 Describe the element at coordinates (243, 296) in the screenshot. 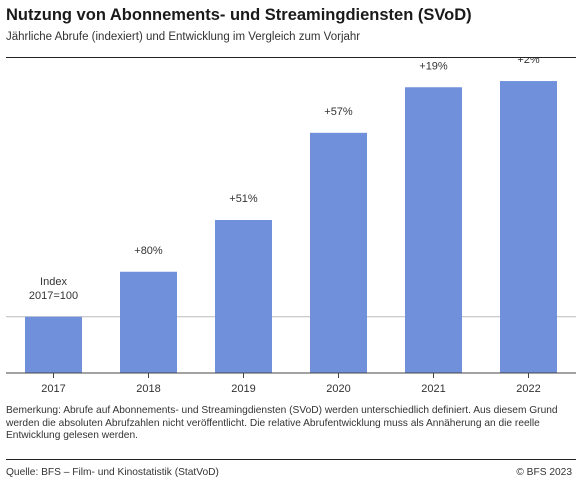

I see `bar-2019` at that location.